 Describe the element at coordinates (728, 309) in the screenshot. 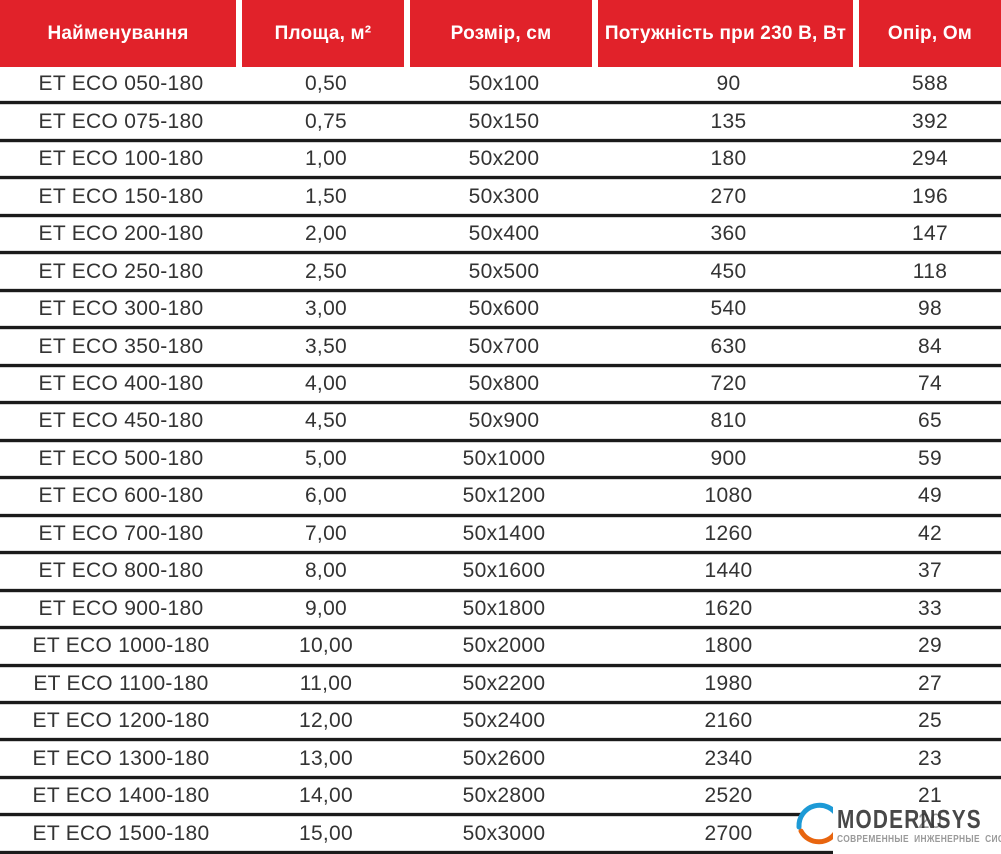

I see `cell-power: 540` at that location.